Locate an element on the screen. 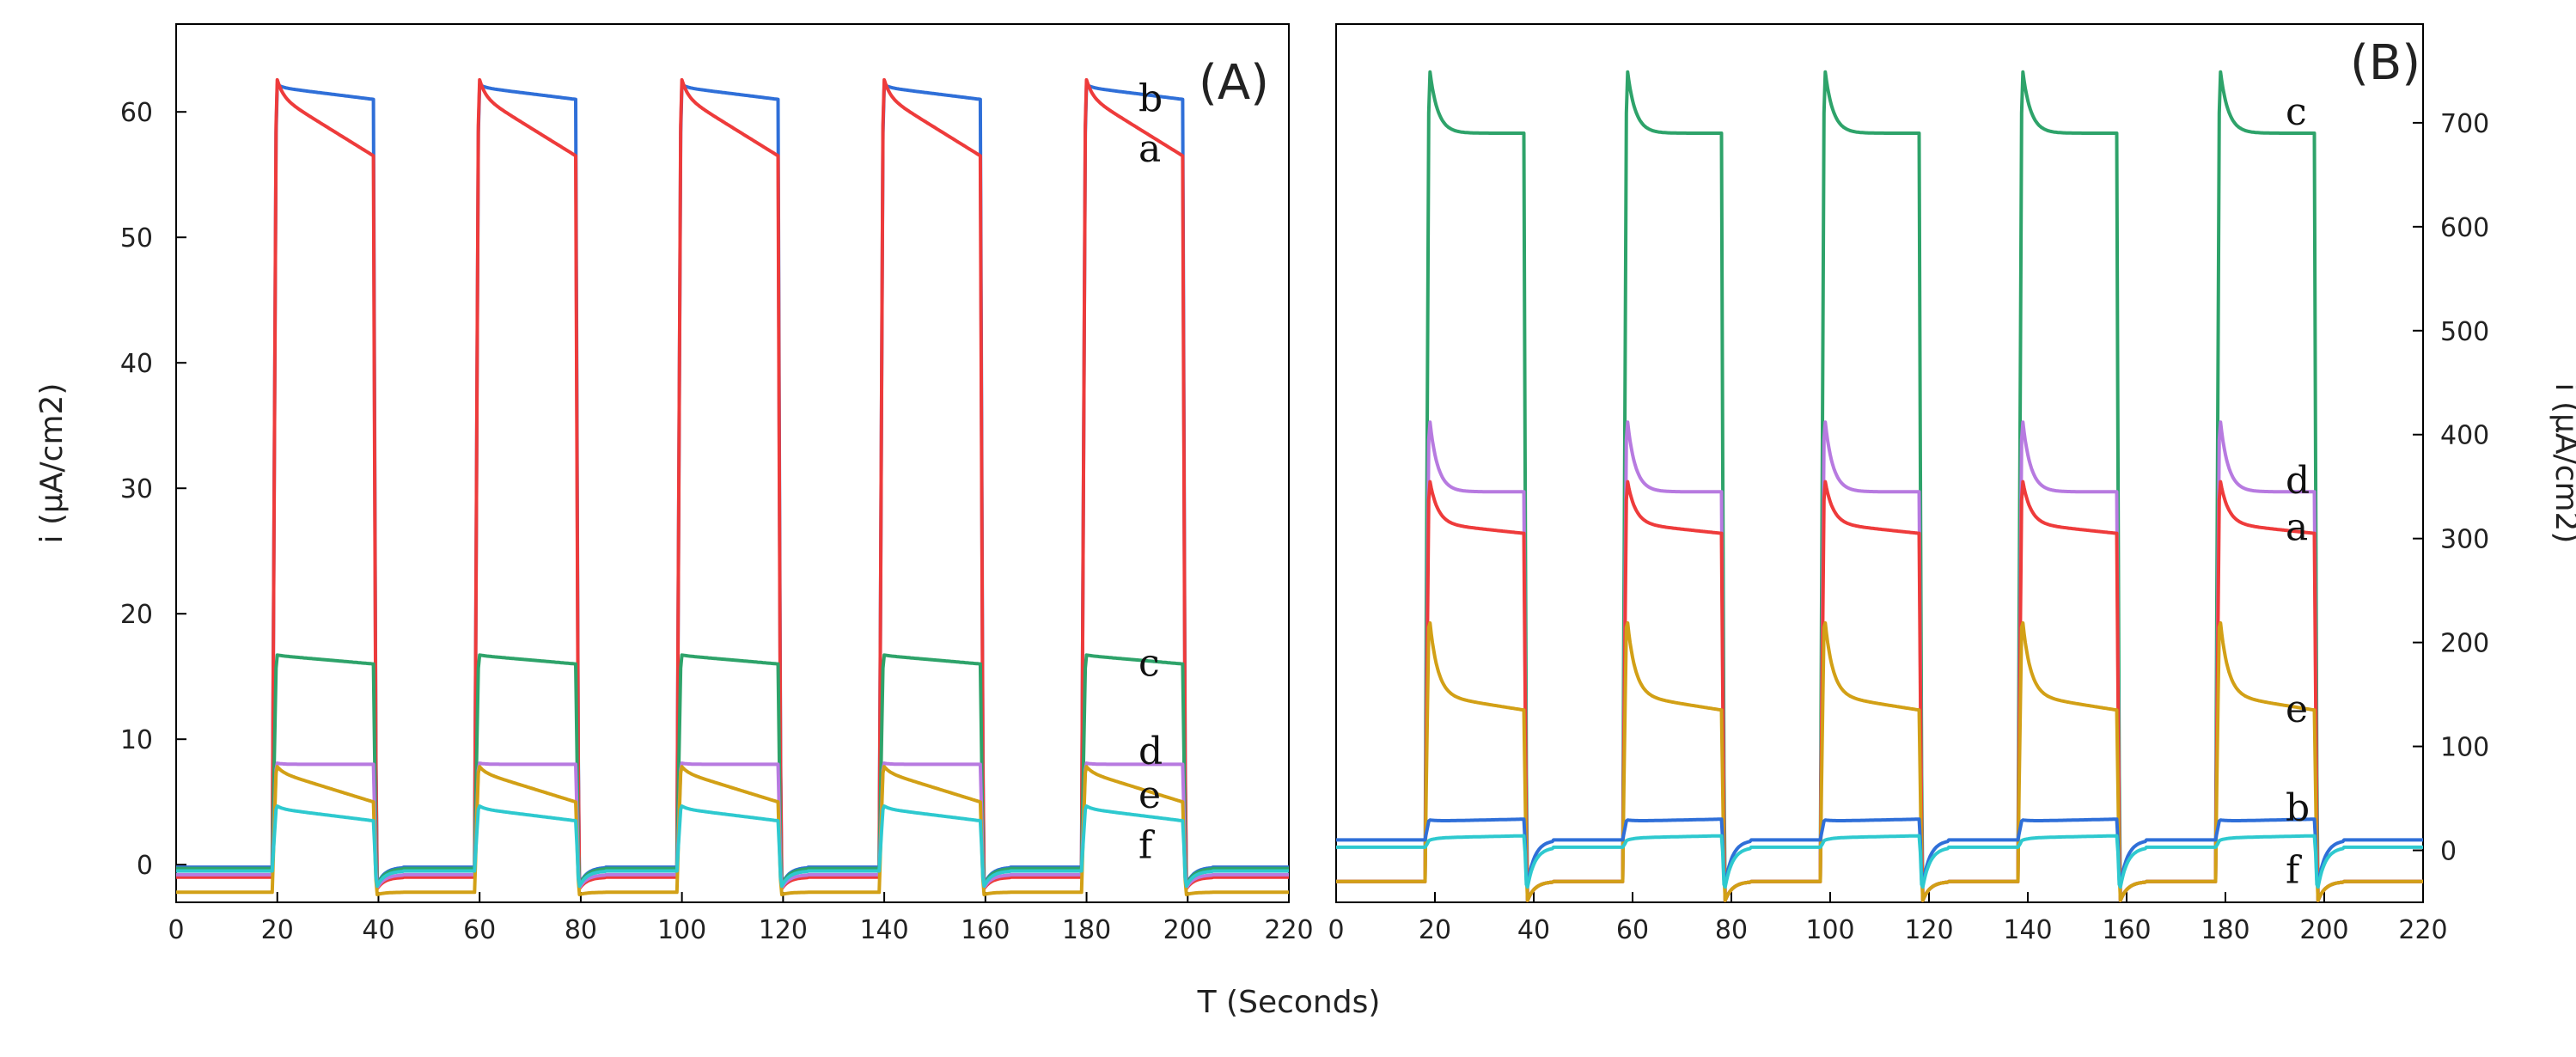 Image resolution: width=2576 pixels, height=1057 pixels. a-xtick-label: 200 is located at coordinates (1187, 930).